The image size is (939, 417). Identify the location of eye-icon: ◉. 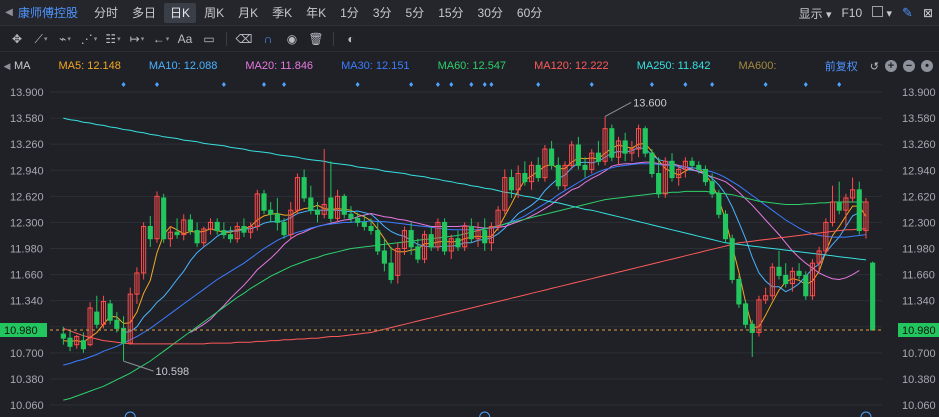
(292, 39).